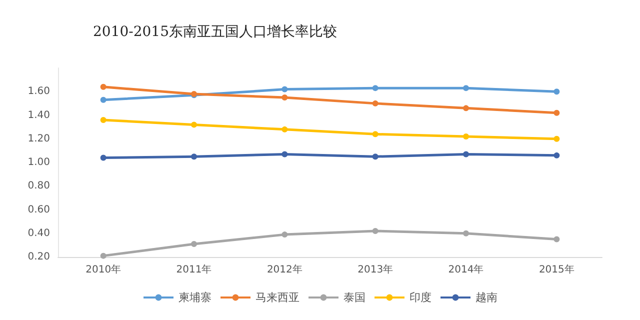 This screenshot has height=320, width=640. What do you see at coordinates (39, 92) in the screenshot?
I see `y-tick-label: 1.60` at bounding box center [39, 92].